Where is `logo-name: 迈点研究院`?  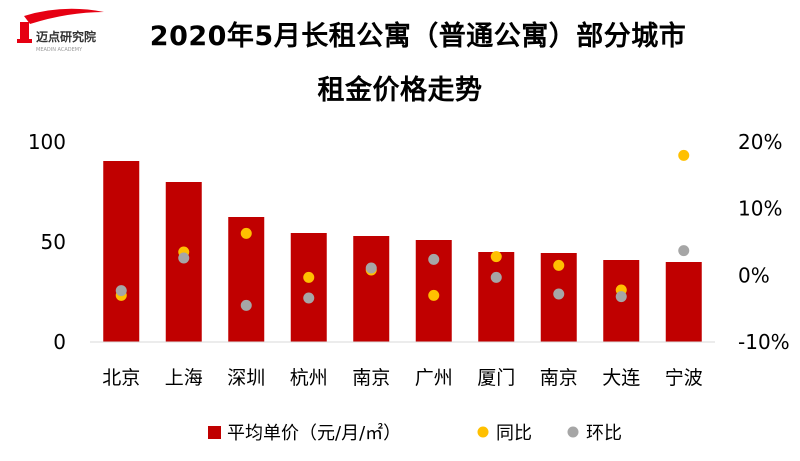 logo-name: 迈点研究院 is located at coordinates (66, 36).